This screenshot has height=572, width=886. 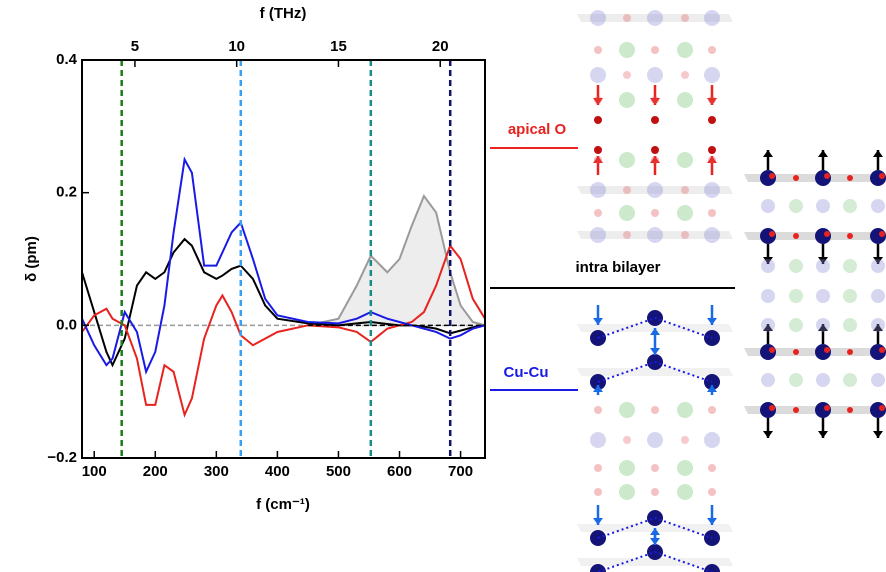 I want to click on x-tick-label: 500, so click(x=338, y=471).